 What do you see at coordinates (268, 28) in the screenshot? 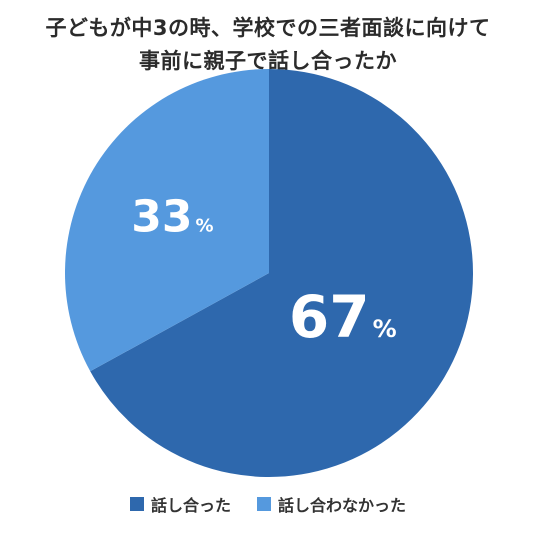
I see `chart-title-line-1: 子どもが中3の時、学校での三者面談に向けて` at bounding box center [268, 28].